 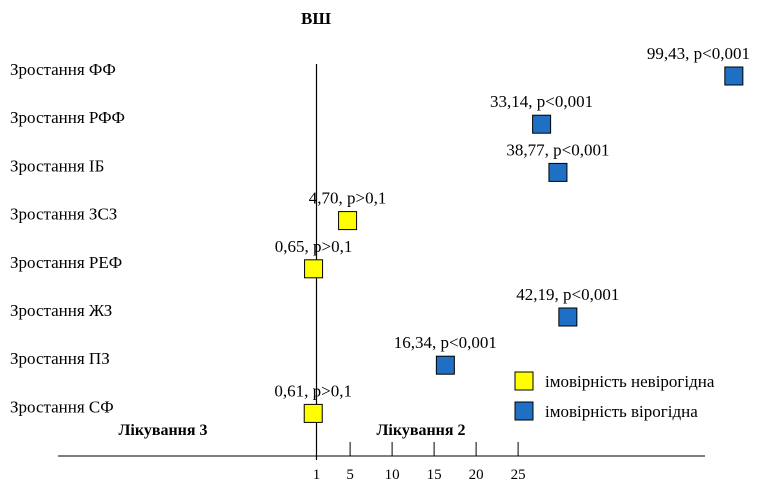 What do you see at coordinates (557, 149) in the screenshot?
I see `data-point-label: 38,77, p<0,001` at bounding box center [557, 149].